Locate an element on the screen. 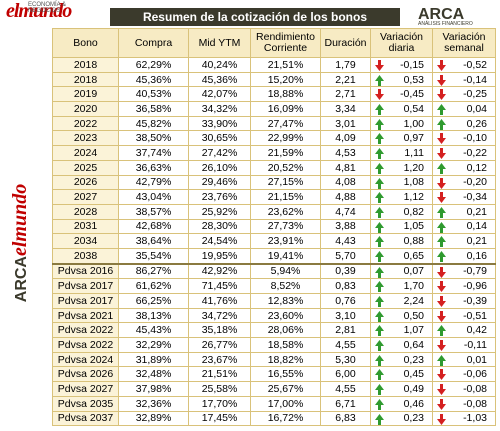 The height and width of the screenshot is (431, 500). table-cell: 5,70 is located at coordinates (345, 256).